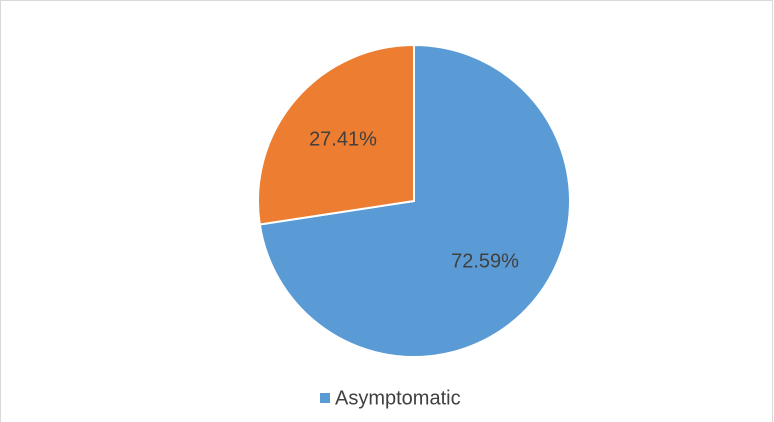 Image resolution: width=774 pixels, height=422 pixels. Describe the element at coordinates (325, 398) in the screenshot. I see `legend-swatch` at that location.